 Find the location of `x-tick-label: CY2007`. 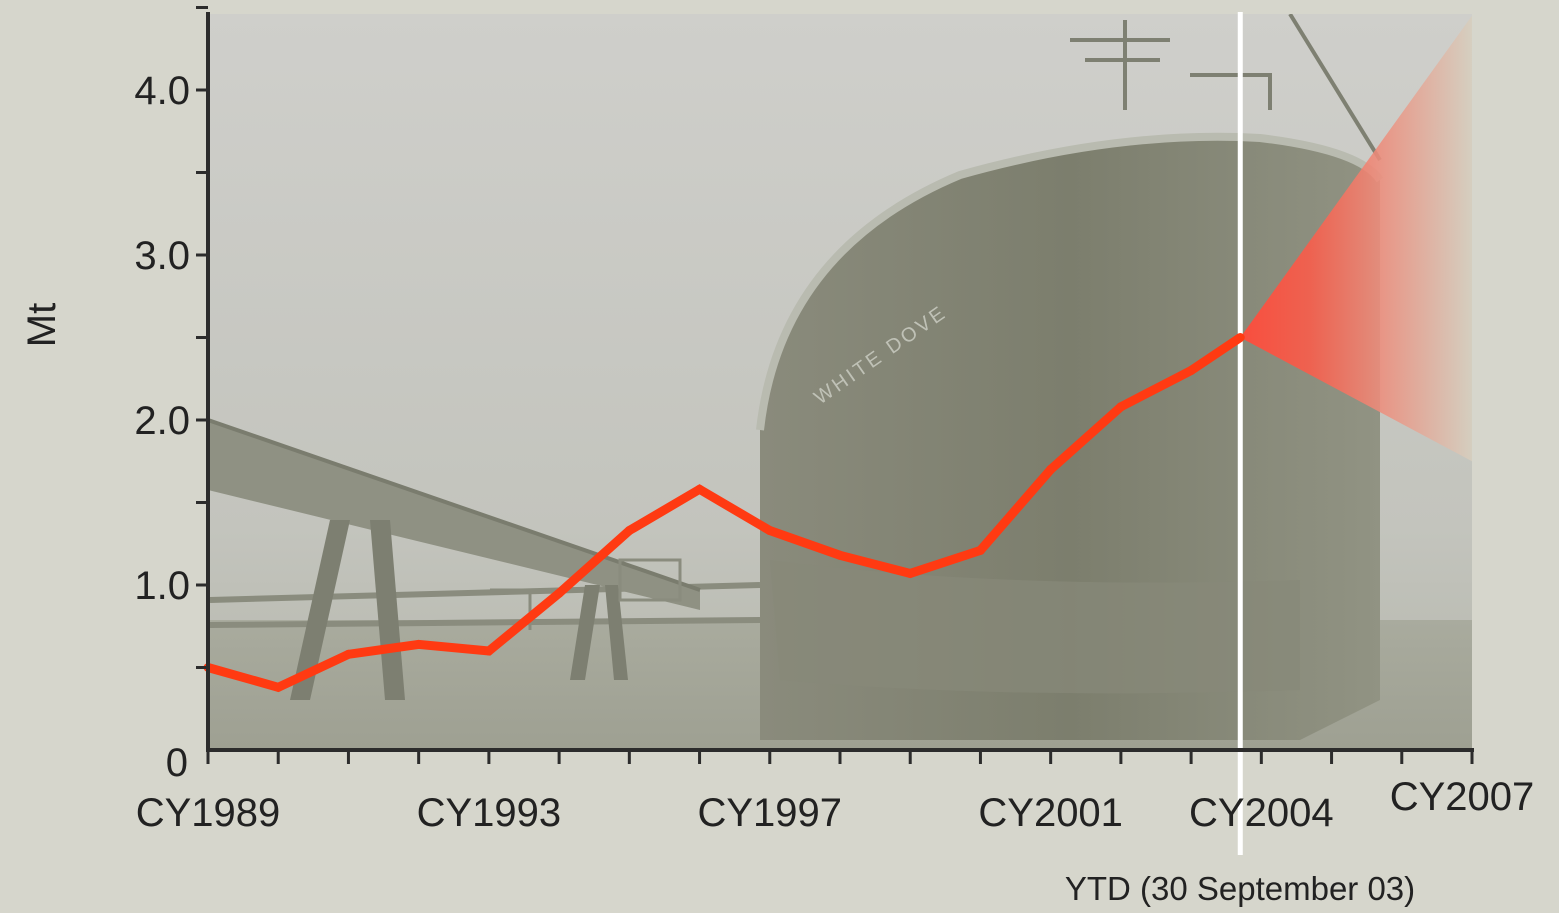

x-tick-label: CY2007 is located at coordinates (1462, 797).